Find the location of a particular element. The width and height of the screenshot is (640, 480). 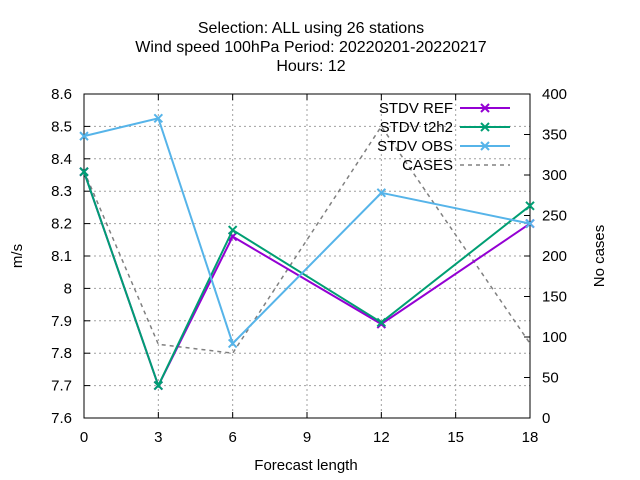

title-line-3: Hours: 12 is located at coordinates (310, 66).